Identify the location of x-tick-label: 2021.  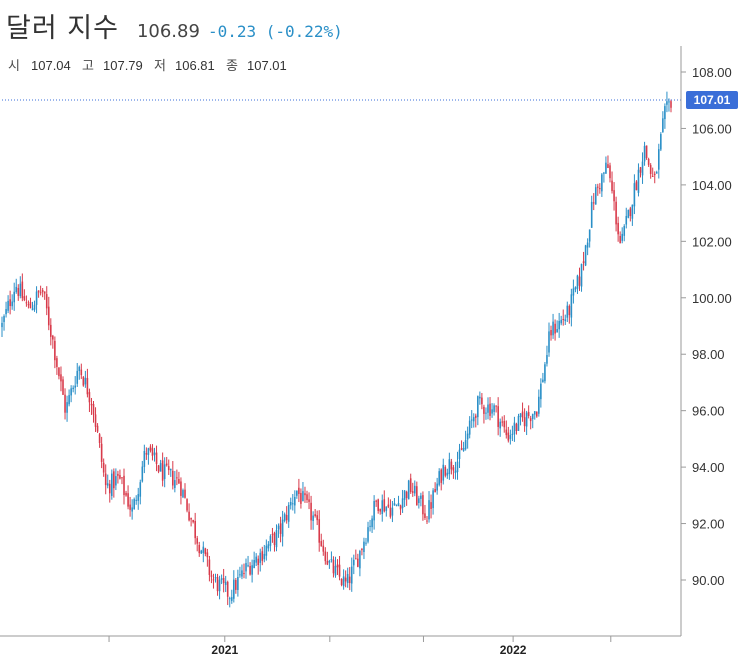
(224, 650).